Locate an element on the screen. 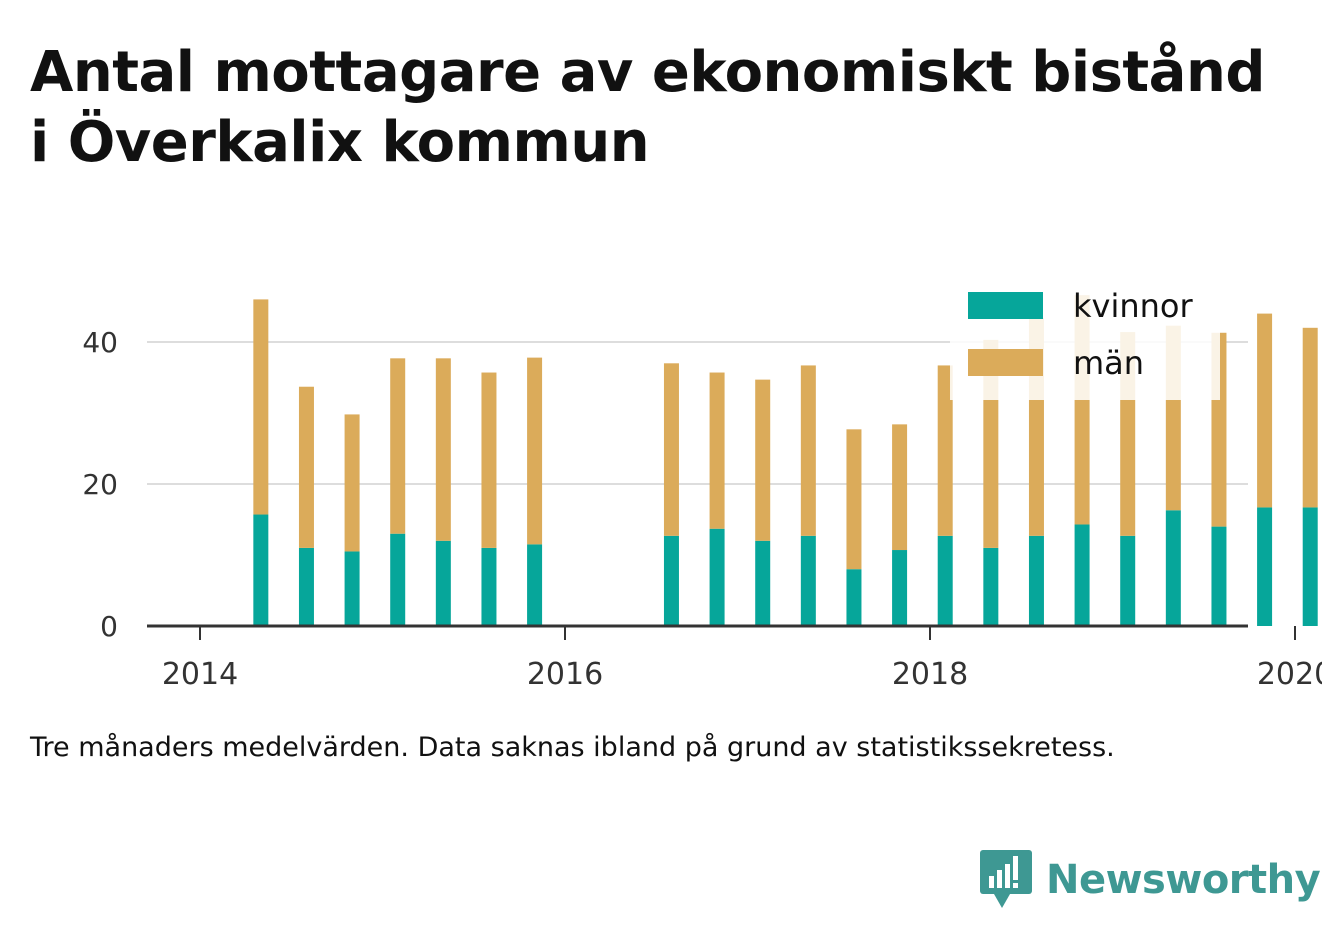 Image resolution: width=1322 pixels, height=939 pixels. x-tick-label: 2020 is located at coordinates (1289, 674).